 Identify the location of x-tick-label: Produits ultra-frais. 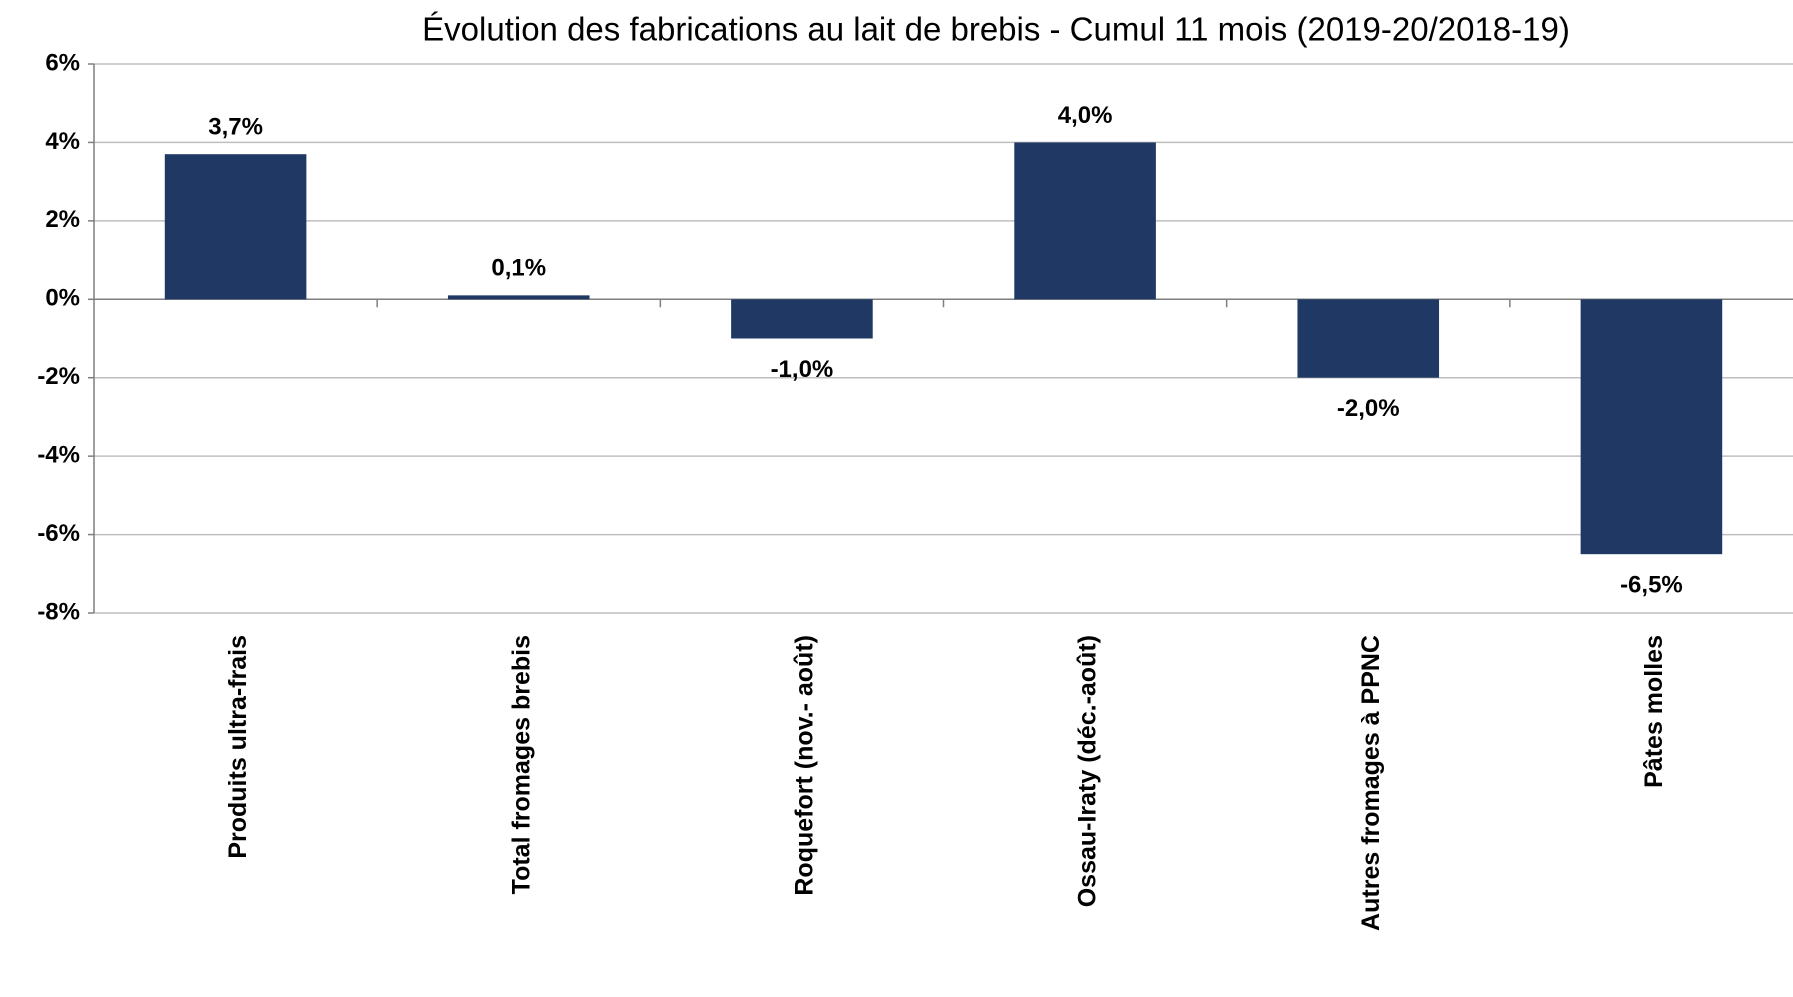
(238, 747).